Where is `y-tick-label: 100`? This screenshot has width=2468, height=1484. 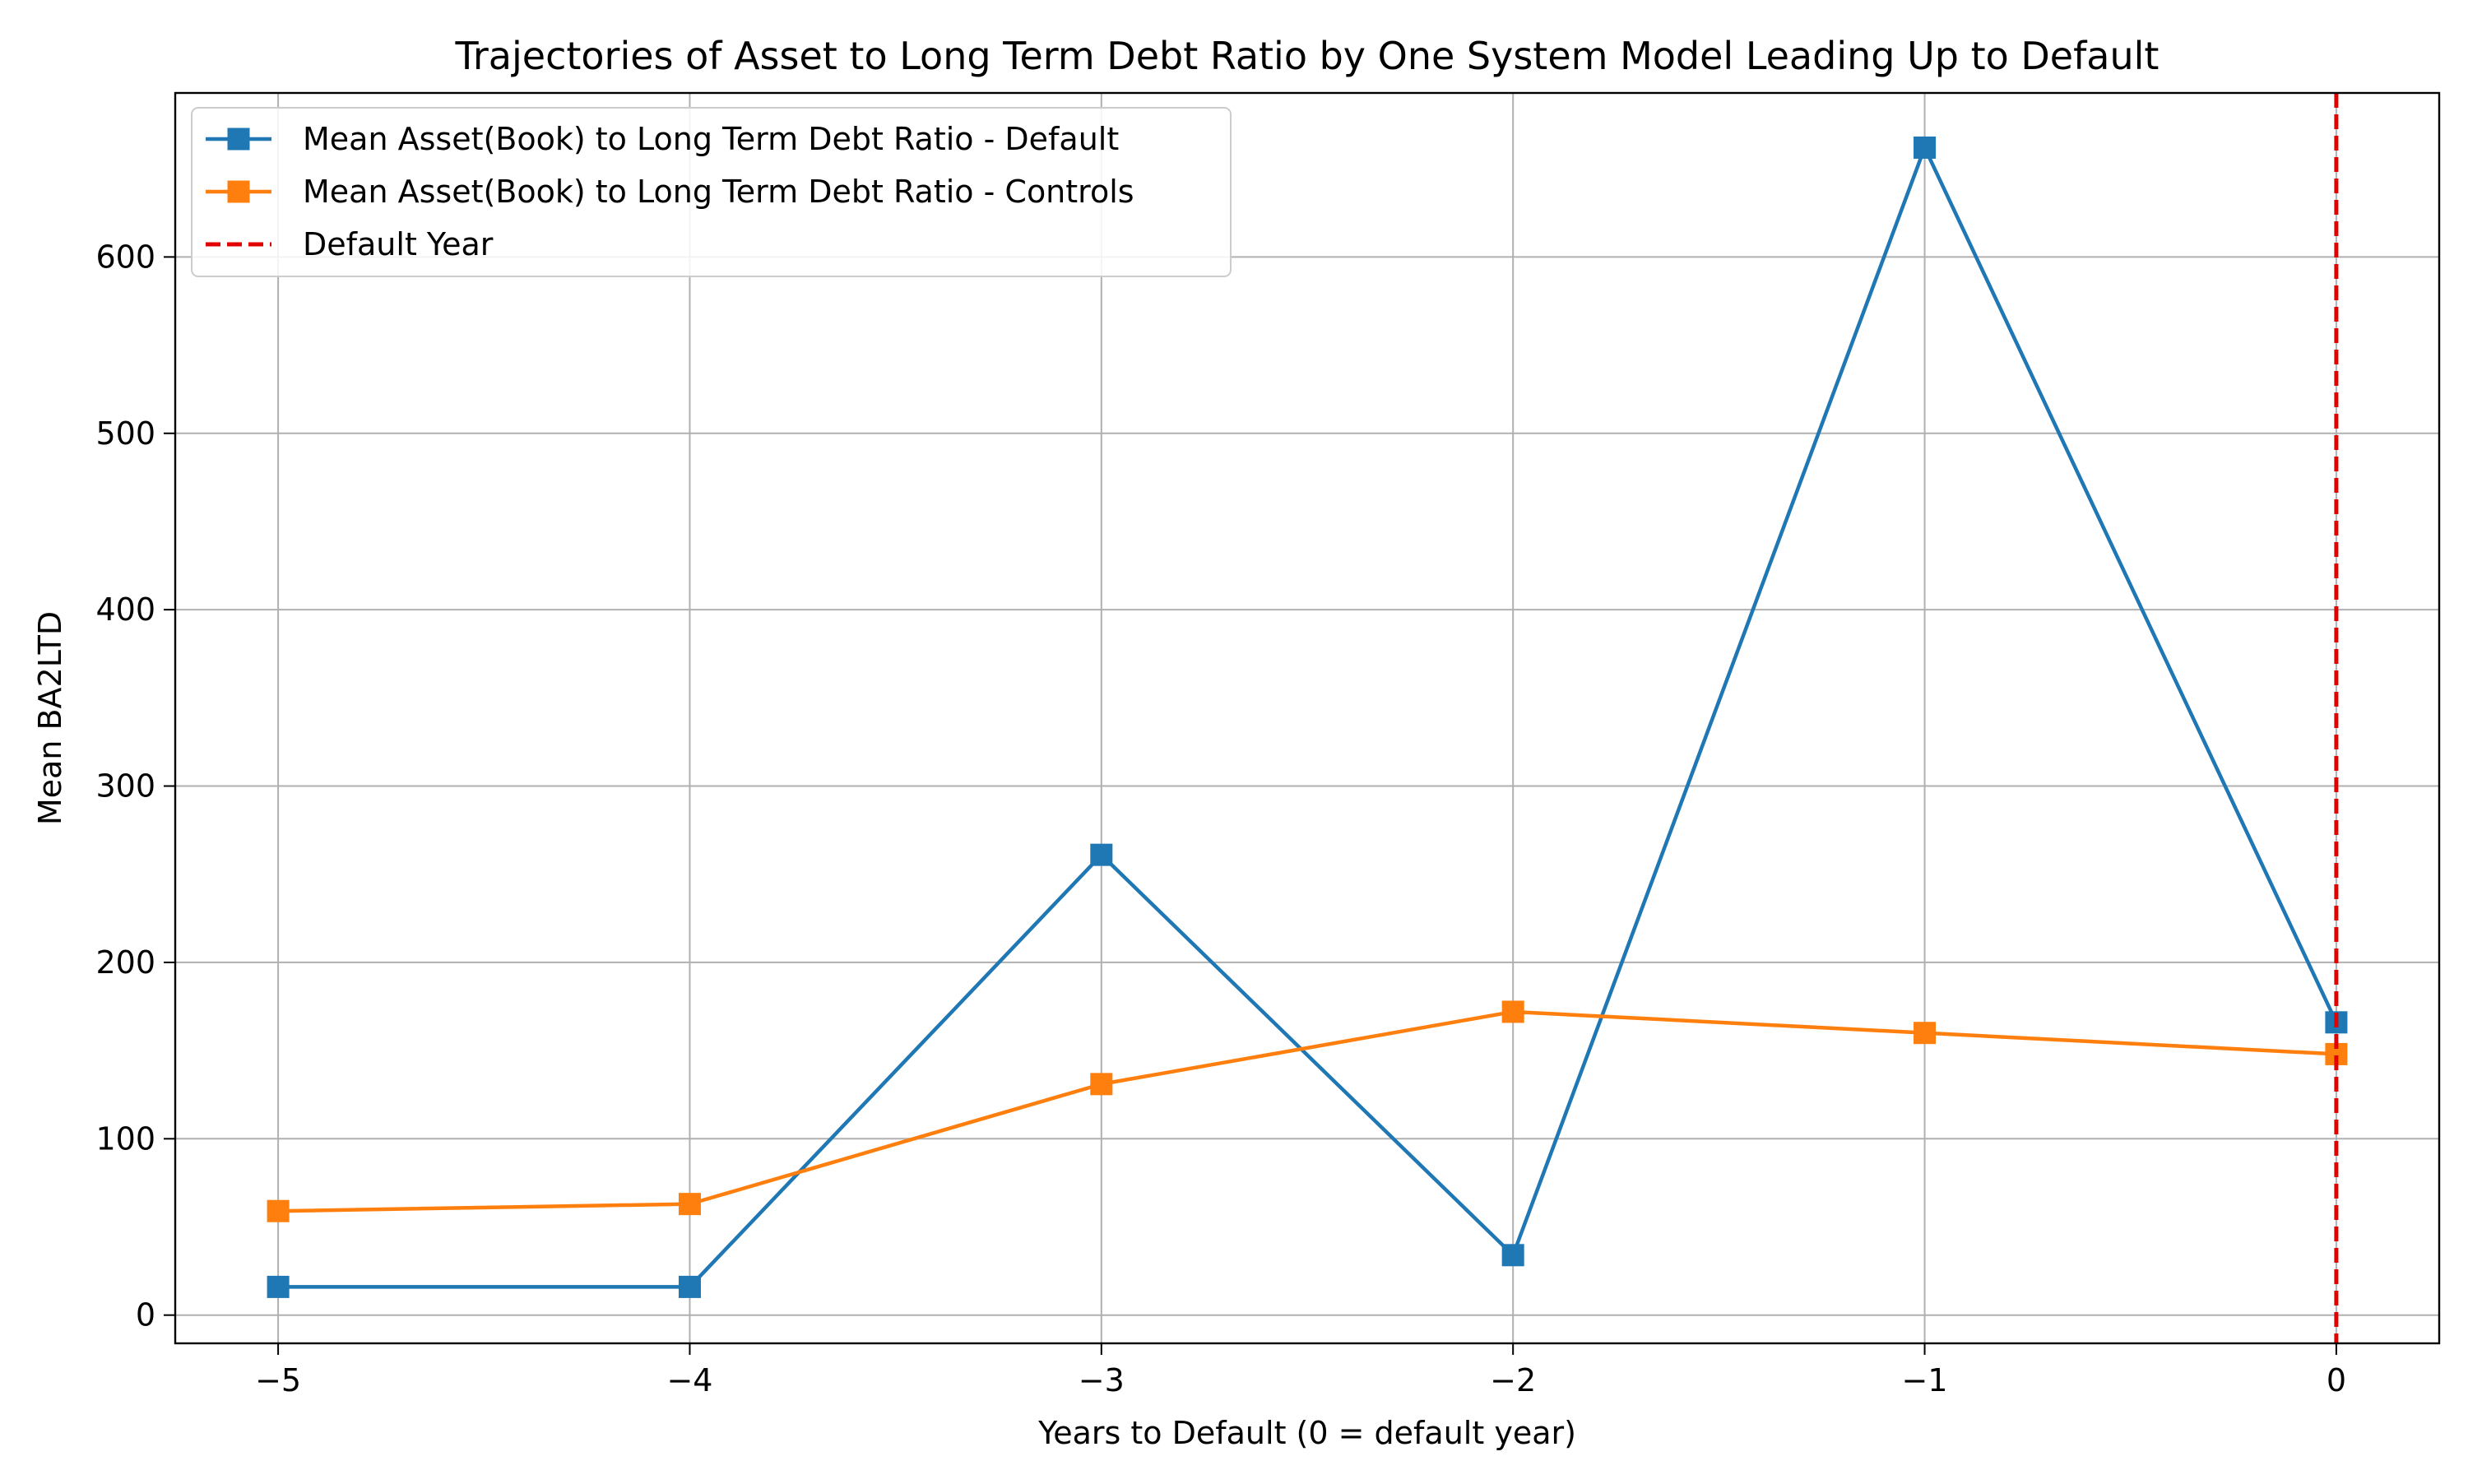
y-tick-label: 100 is located at coordinates (125, 1138).